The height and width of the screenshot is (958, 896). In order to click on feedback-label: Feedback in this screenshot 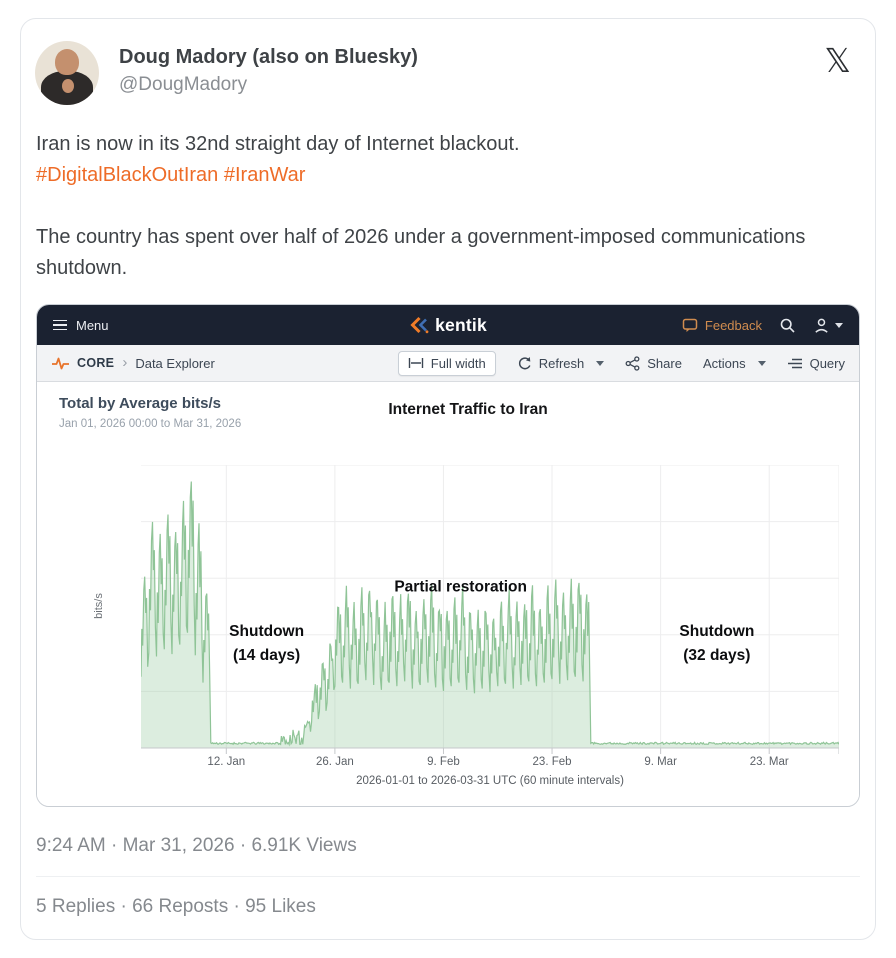, I will do `click(733, 325)`.